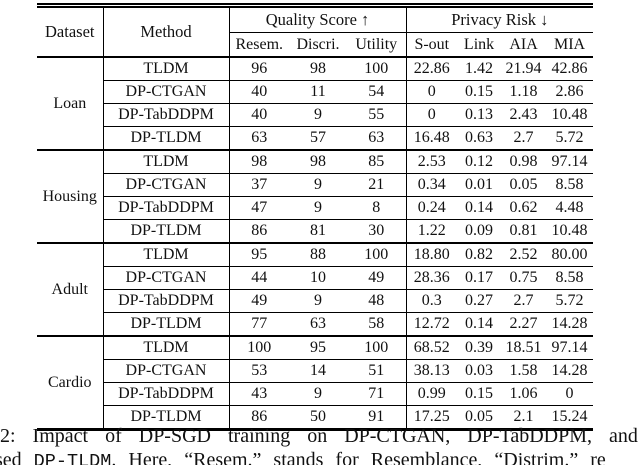  Describe the element at coordinates (479, 254) in the screenshot. I see `link-cell: 0.82` at that location.